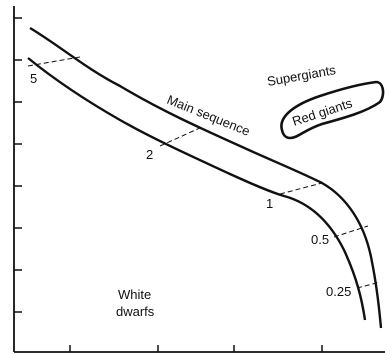 Image resolution: width=385 pixels, height=354 pixels. I want to click on mass-label-0-25: 0.25, so click(338, 291).